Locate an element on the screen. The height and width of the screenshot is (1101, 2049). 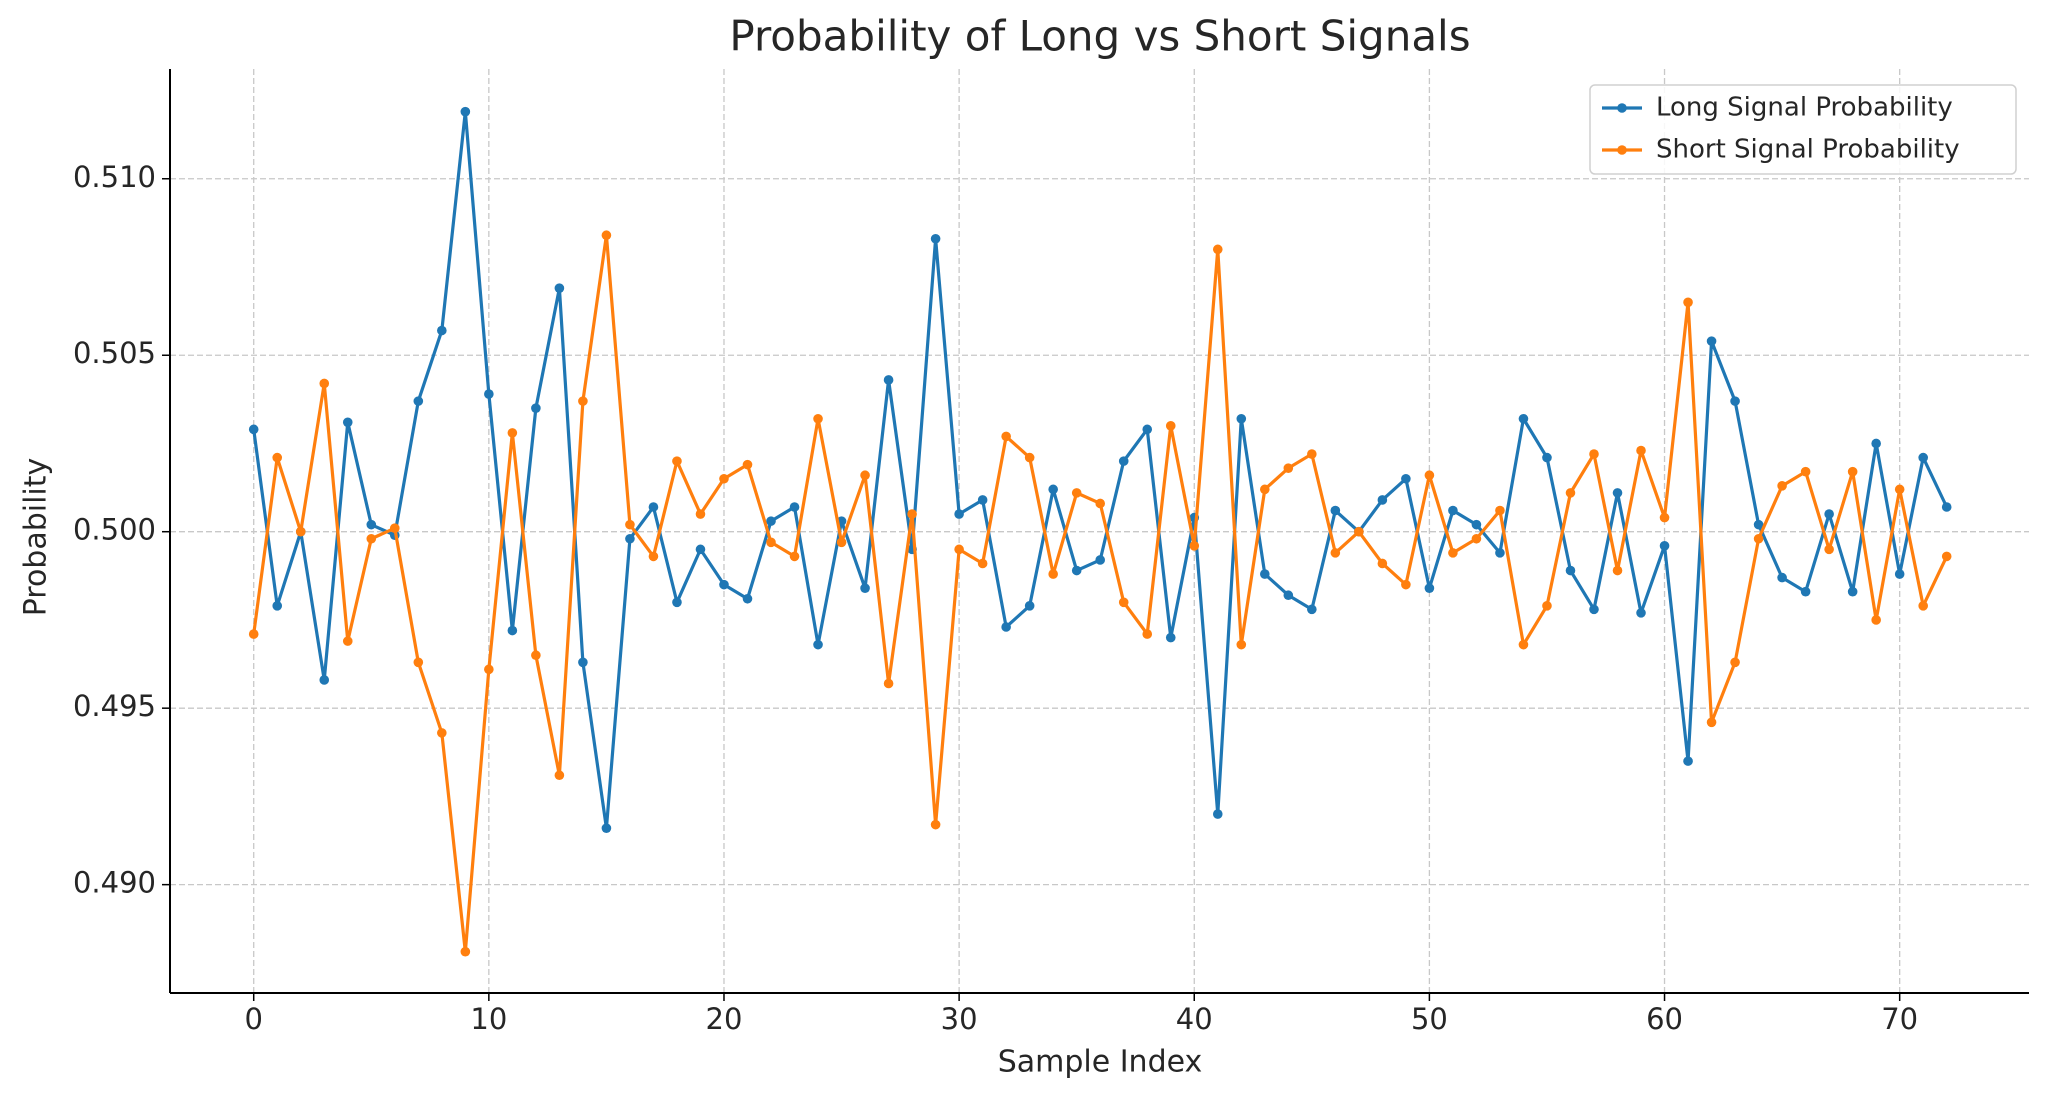
legend-label: Short Signal Probability is located at coordinates (1808, 150).